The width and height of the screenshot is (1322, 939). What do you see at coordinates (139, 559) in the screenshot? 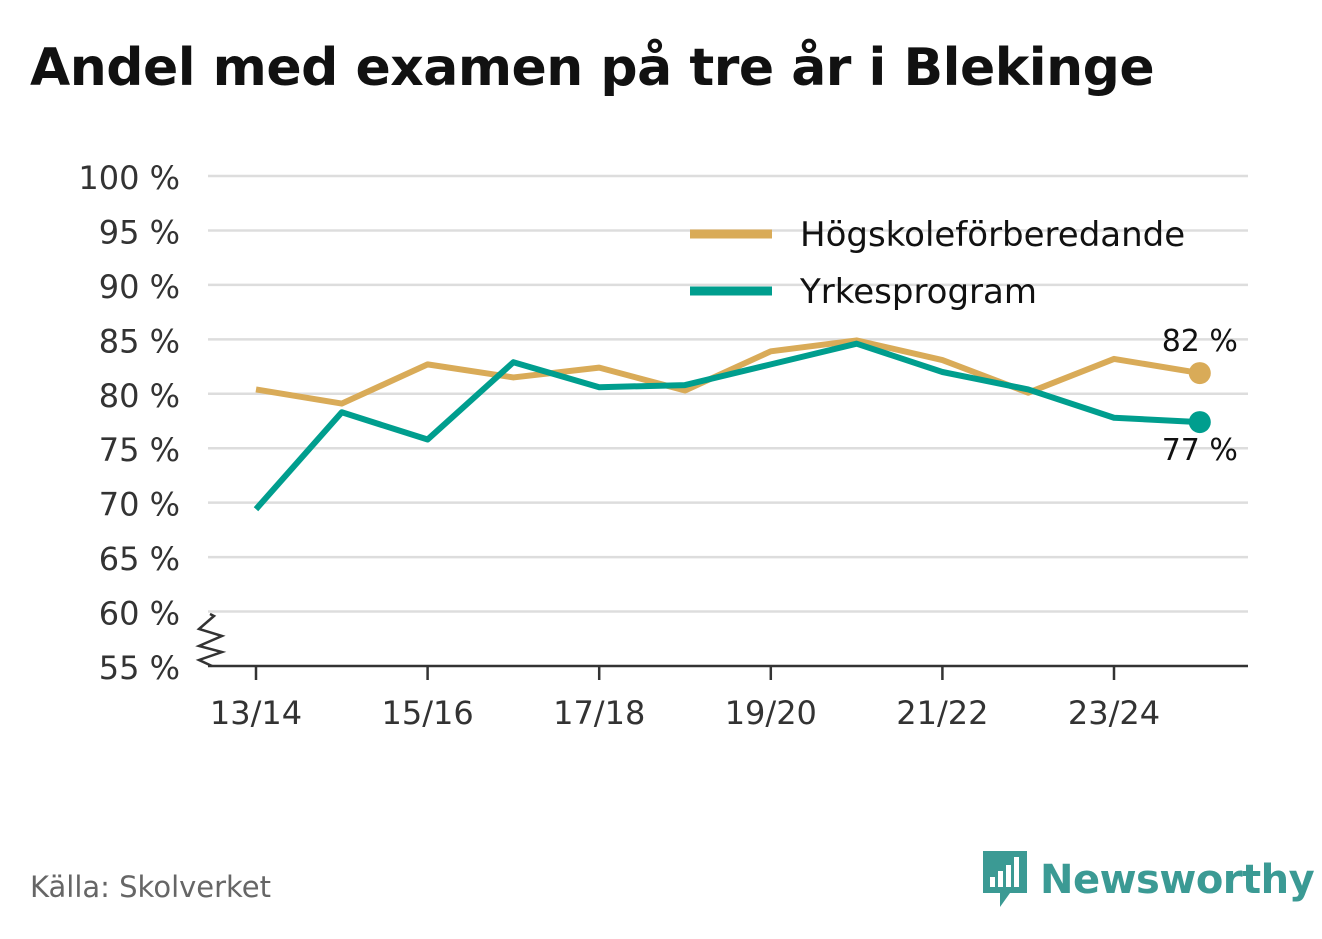
I see `y-tick-label: 65 %` at bounding box center [139, 559].